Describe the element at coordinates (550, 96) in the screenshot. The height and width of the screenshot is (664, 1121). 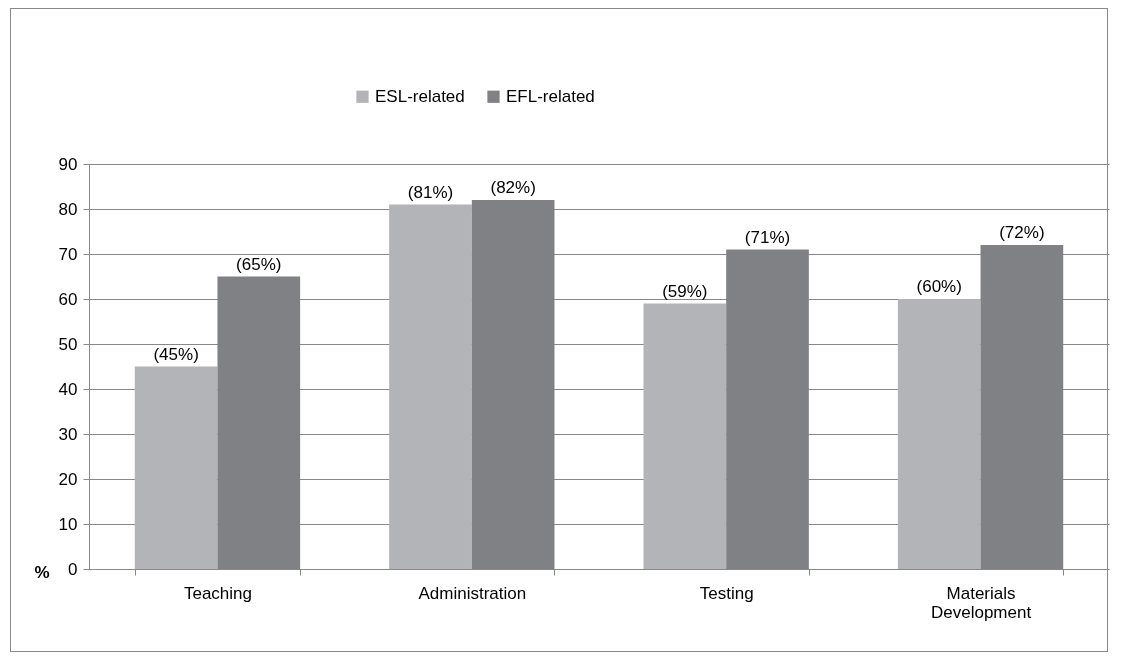
I see `legend-label: EFL-related` at that location.